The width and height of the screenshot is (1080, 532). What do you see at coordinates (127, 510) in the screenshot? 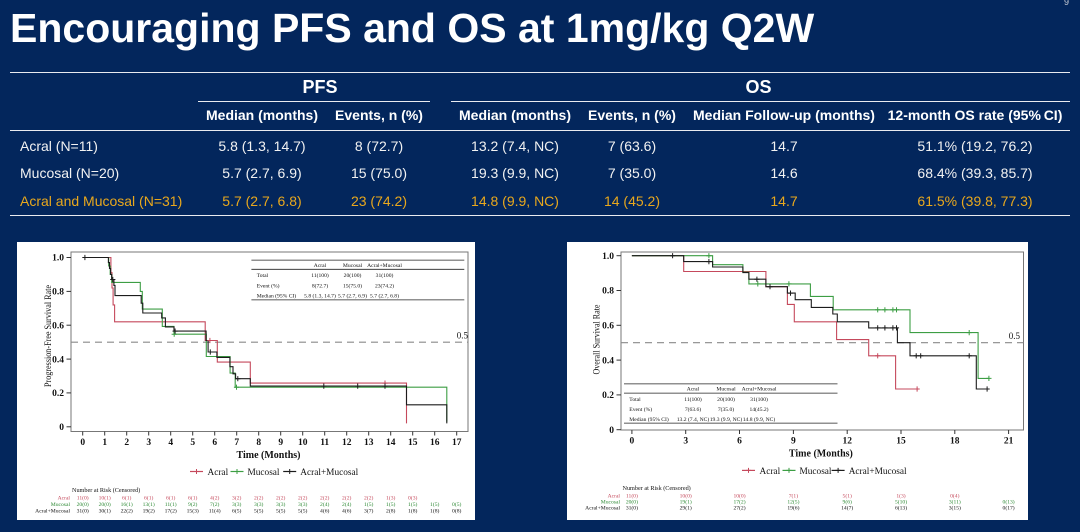
I see `svg-text: 22(2)` at bounding box center [127, 510].